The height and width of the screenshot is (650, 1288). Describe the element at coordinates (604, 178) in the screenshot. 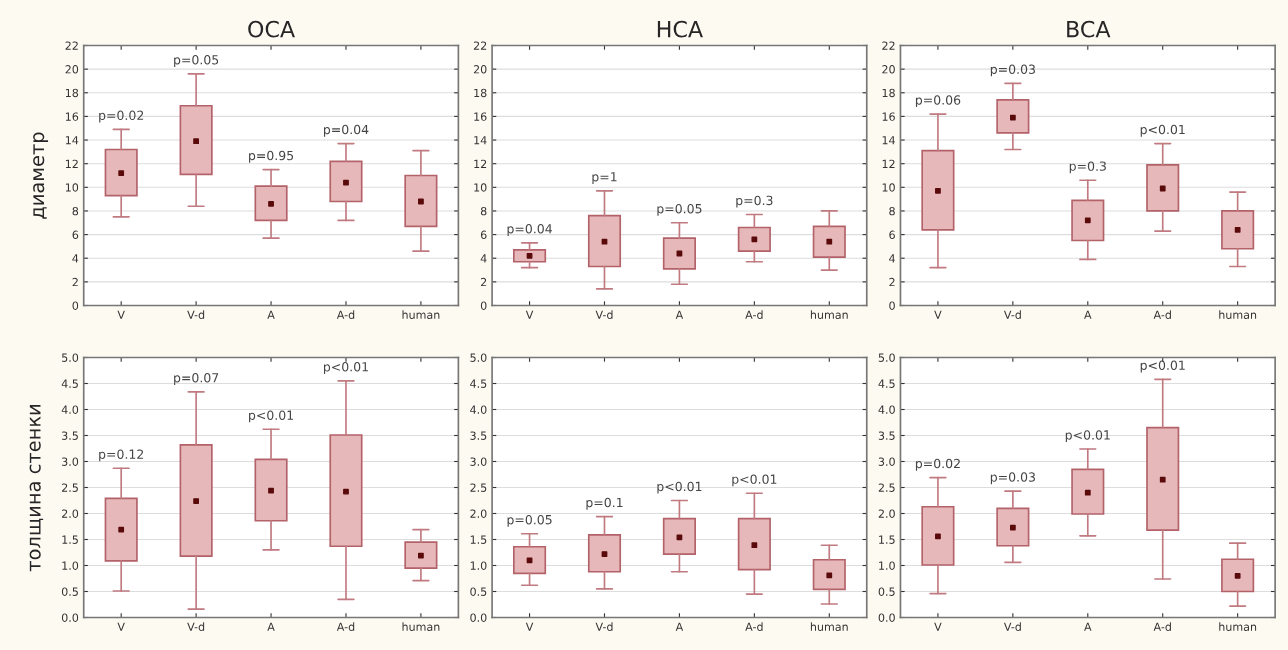

I see `annotation: p=1` at that location.